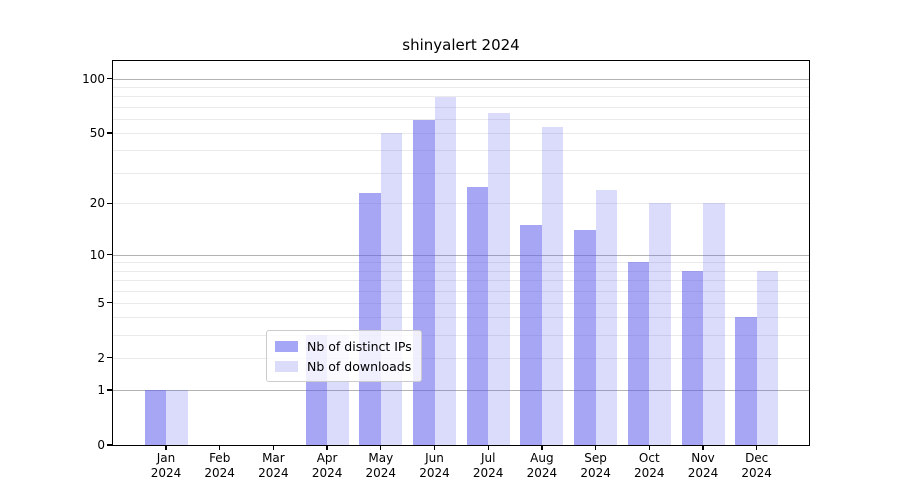 Image resolution: width=900 pixels, height=500 pixels. What do you see at coordinates (488, 458) in the screenshot?
I see `x-tick-label-month: Jul` at bounding box center [488, 458].